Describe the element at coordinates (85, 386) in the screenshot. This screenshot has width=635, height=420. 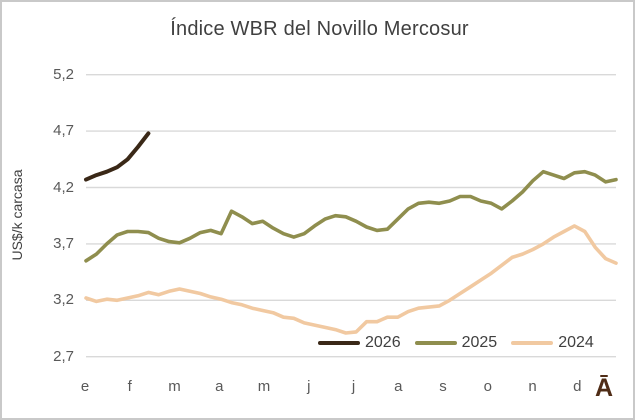
I see `x-month-label: e` at that location.